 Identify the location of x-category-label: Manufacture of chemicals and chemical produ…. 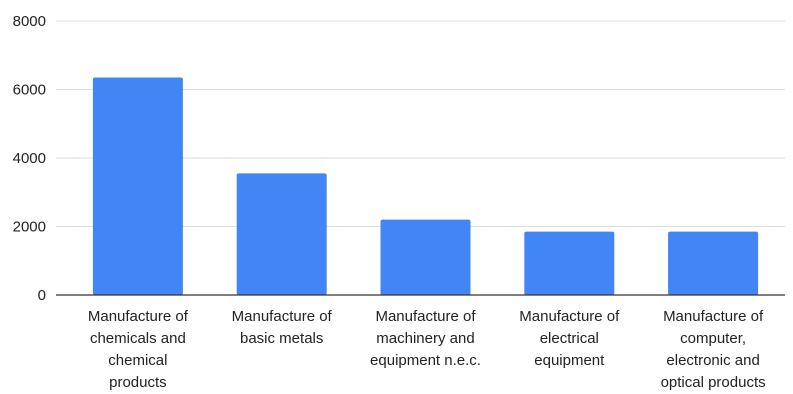
(138, 349).